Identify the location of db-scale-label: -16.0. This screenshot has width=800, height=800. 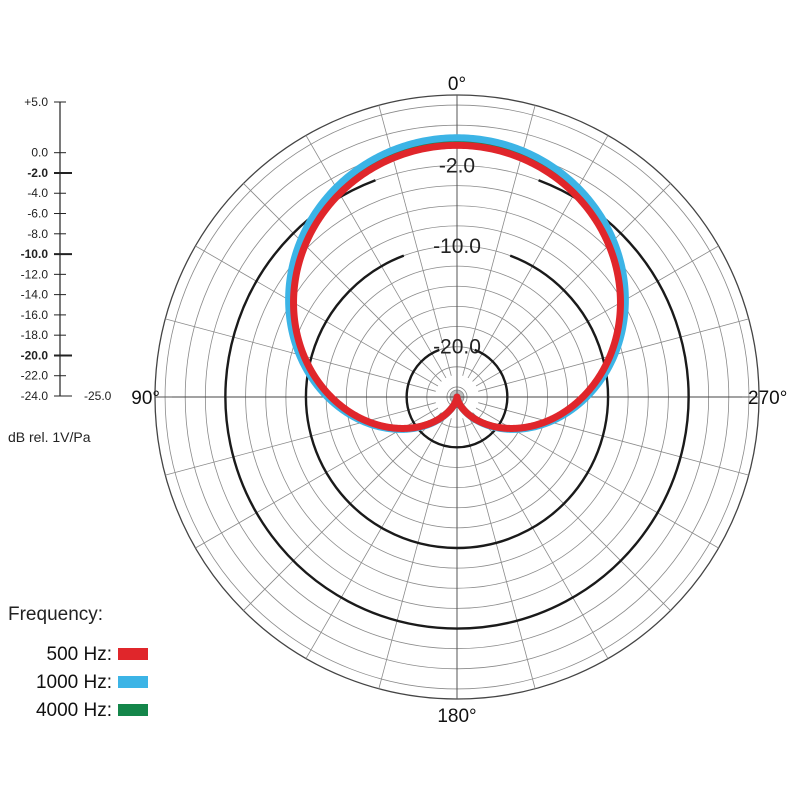
(35, 315).